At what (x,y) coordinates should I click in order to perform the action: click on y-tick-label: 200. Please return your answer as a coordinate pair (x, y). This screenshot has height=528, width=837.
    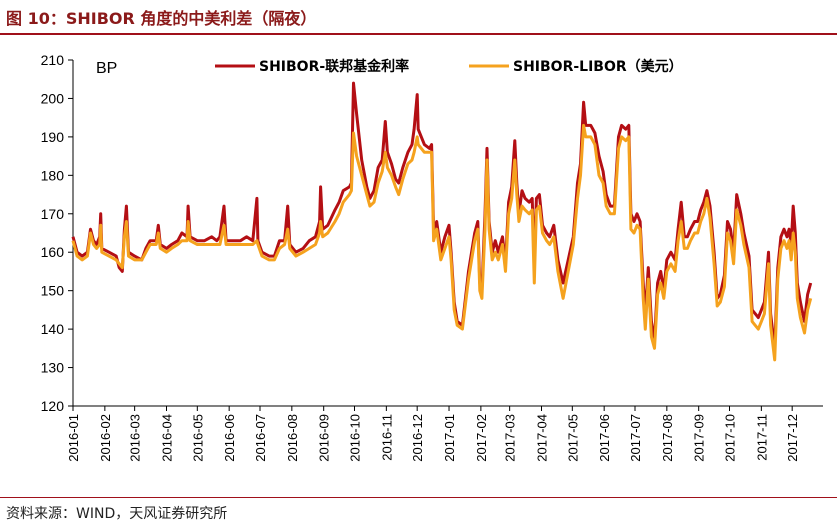
    Looking at the image, I should click on (53, 98).